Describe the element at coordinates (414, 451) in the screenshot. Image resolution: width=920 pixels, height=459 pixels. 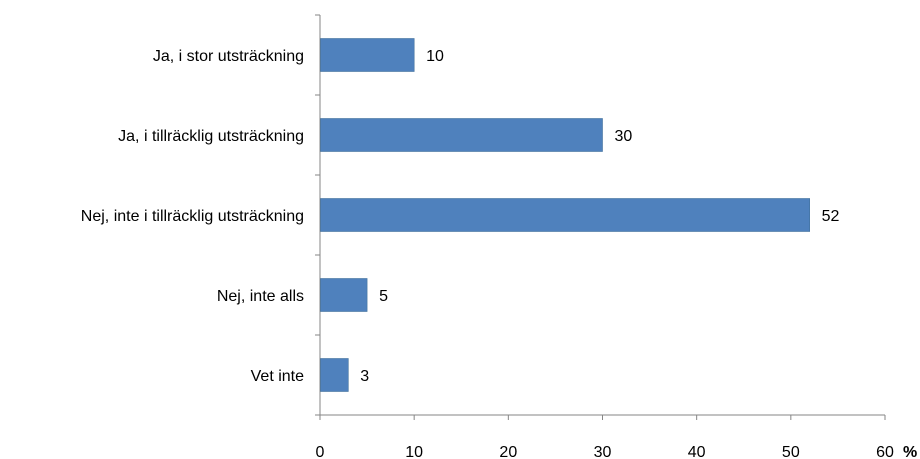
I see `x-tick-label: 10` at that location.